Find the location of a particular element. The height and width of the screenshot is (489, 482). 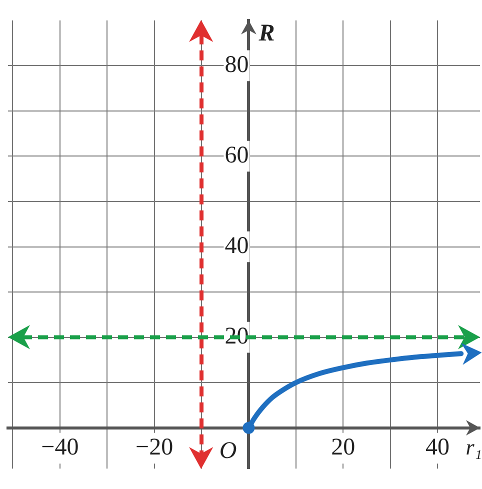

annotation: O is located at coordinates (228, 451).